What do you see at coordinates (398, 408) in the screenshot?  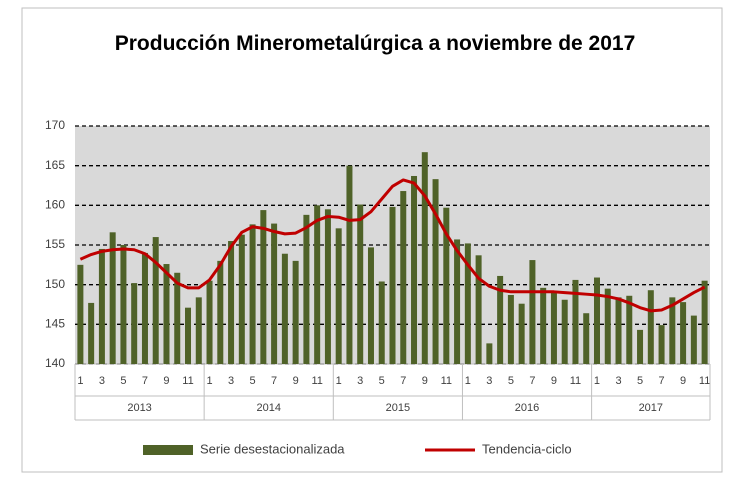 I see `year-label: 2015` at bounding box center [398, 408].